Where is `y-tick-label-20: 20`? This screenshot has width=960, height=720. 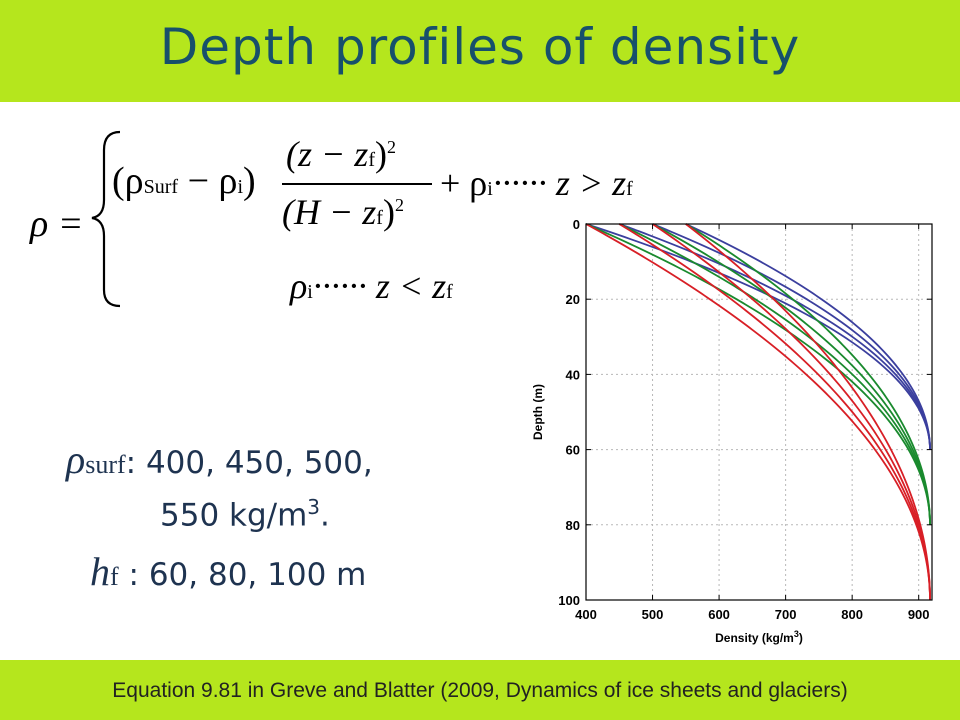
y-tick-label-20: 20 is located at coordinates (573, 299).